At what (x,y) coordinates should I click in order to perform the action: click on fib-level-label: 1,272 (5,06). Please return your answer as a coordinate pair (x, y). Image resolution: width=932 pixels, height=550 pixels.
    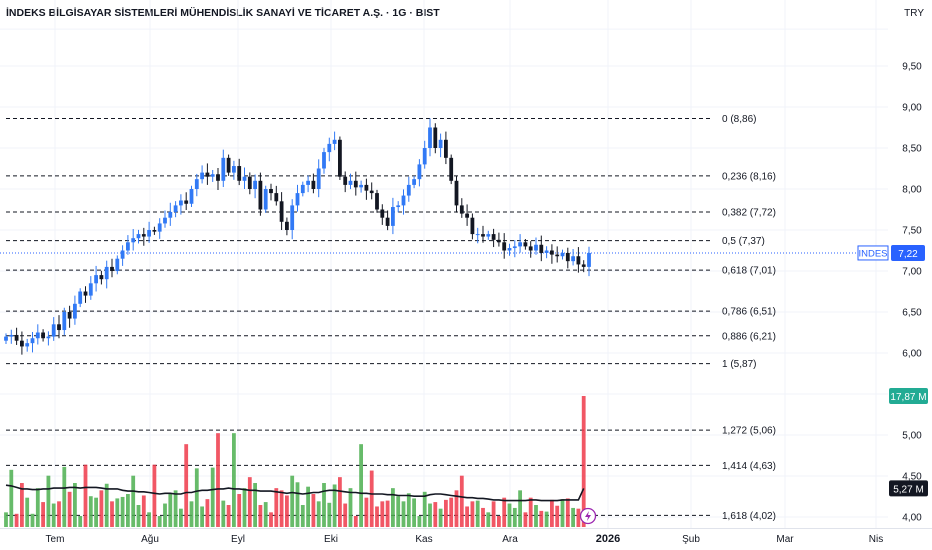
    Looking at the image, I should click on (749, 431).